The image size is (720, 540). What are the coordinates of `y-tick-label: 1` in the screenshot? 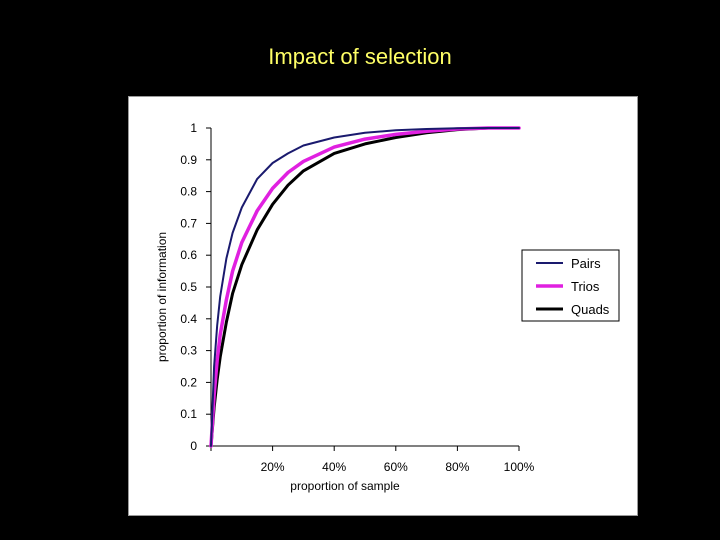 It's located at (193, 128).